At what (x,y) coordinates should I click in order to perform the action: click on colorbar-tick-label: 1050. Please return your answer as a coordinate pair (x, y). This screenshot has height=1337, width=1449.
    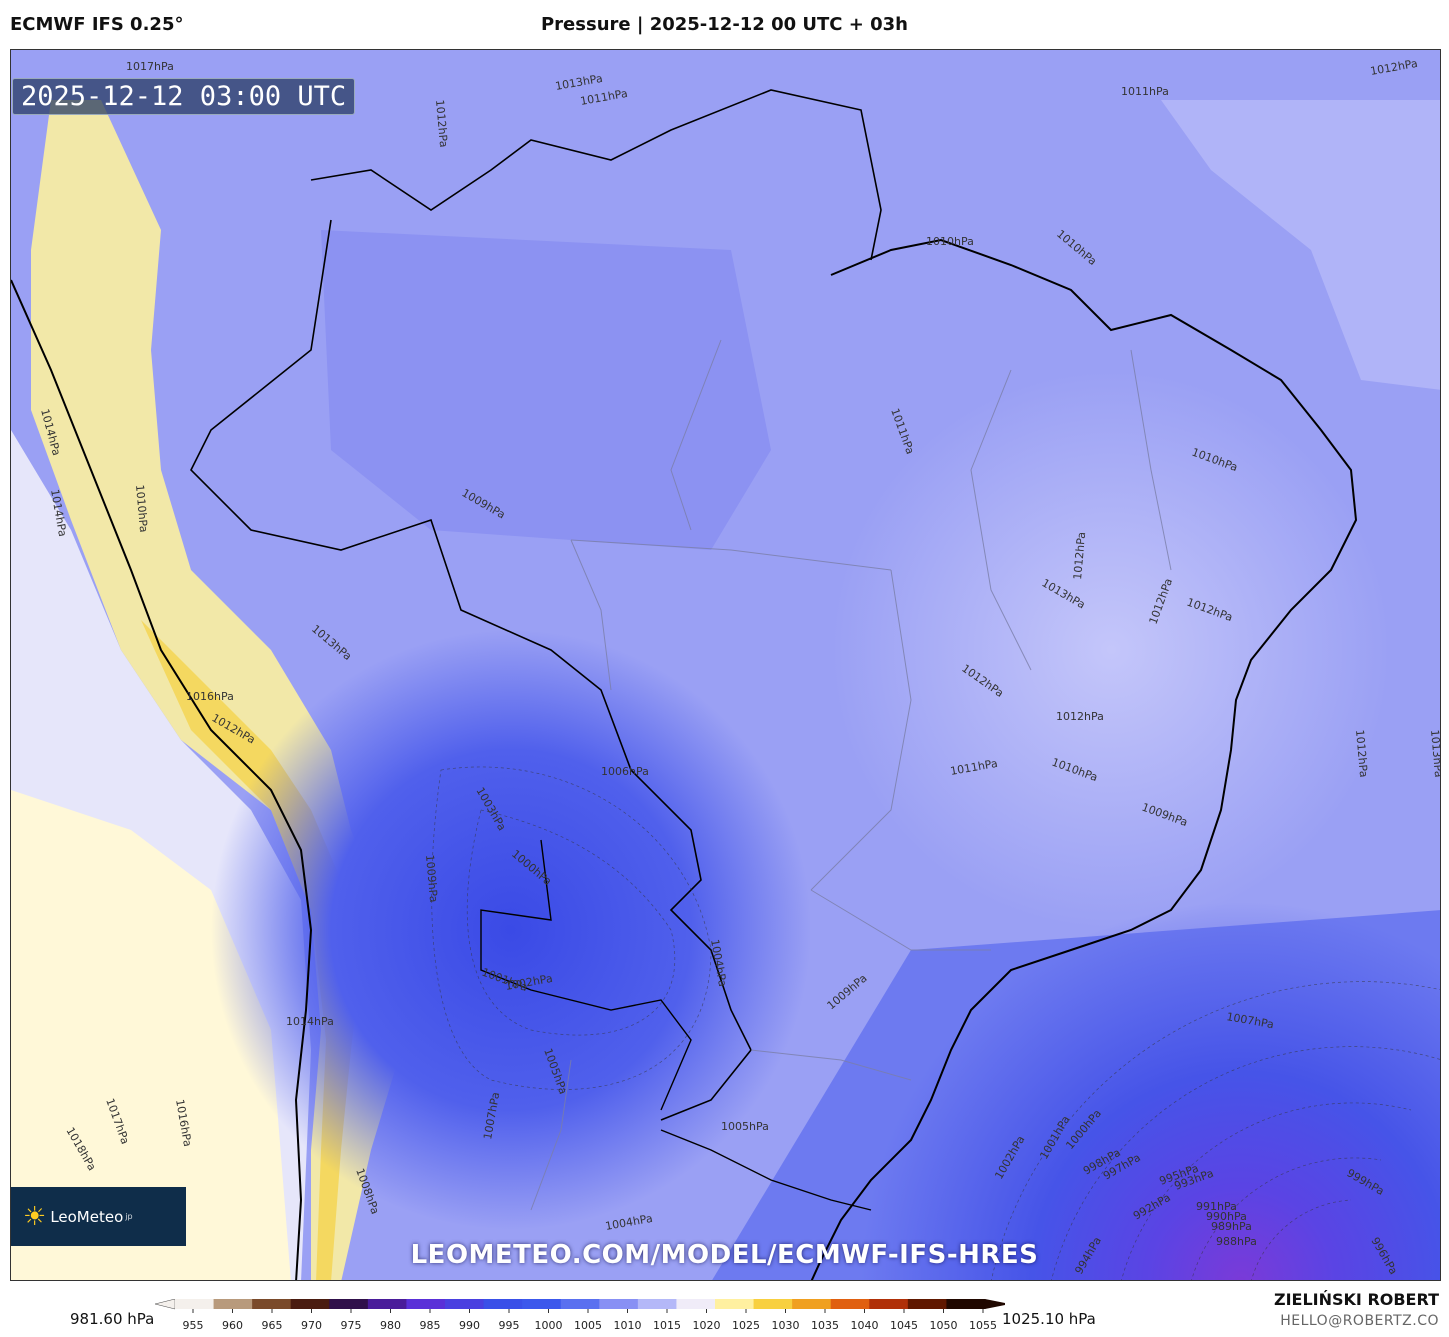
    Looking at the image, I should click on (944, 1325).